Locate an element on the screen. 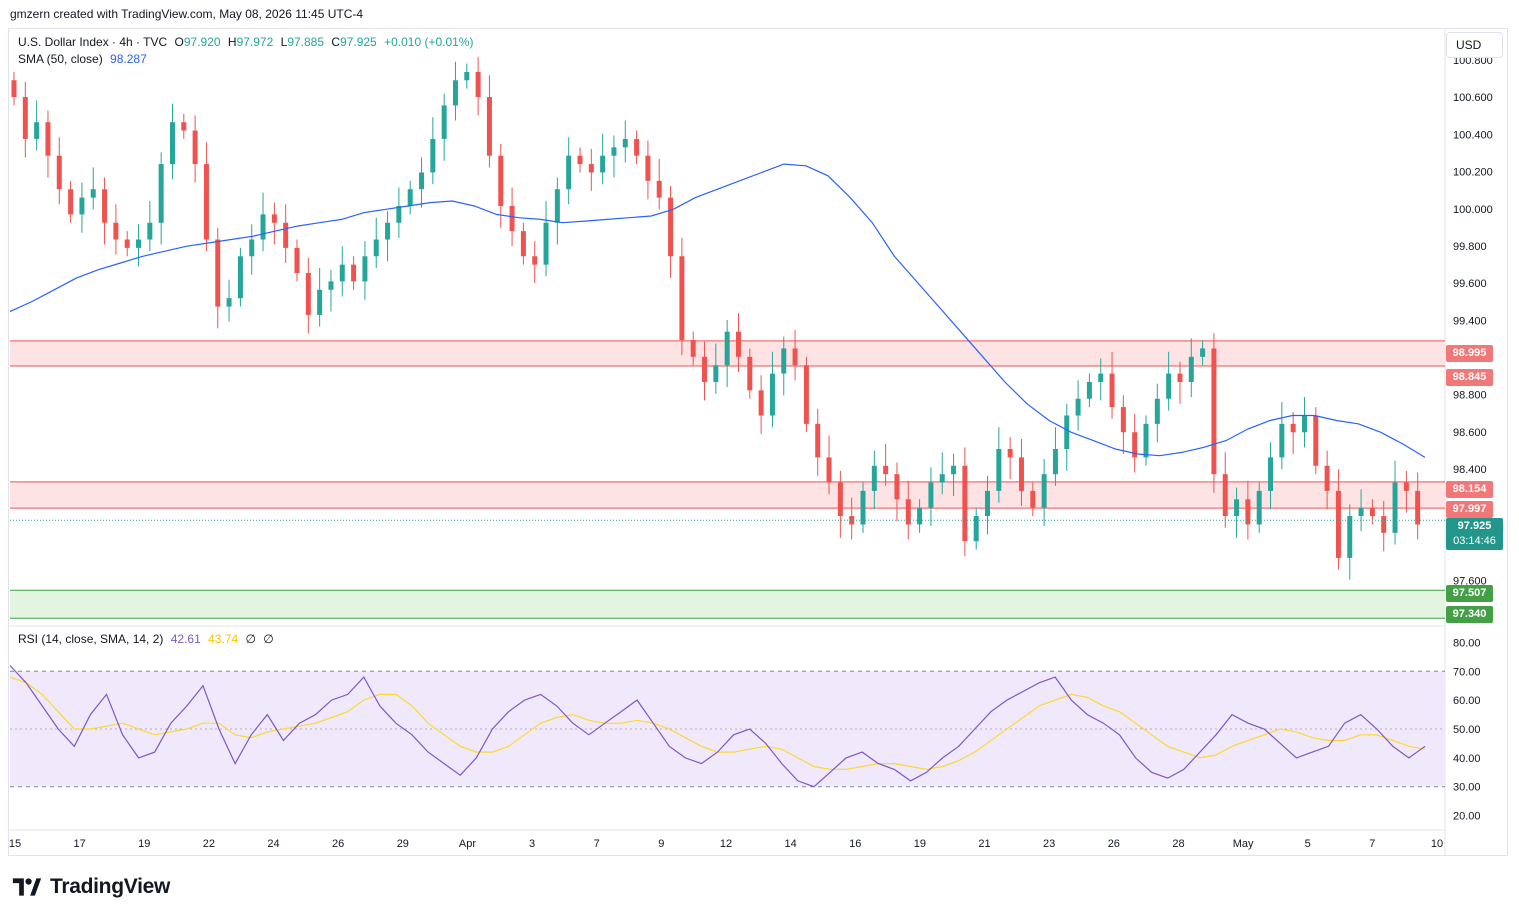 This screenshot has width=1519, height=917. rsi-extra-1: ∅ is located at coordinates (250, 639).